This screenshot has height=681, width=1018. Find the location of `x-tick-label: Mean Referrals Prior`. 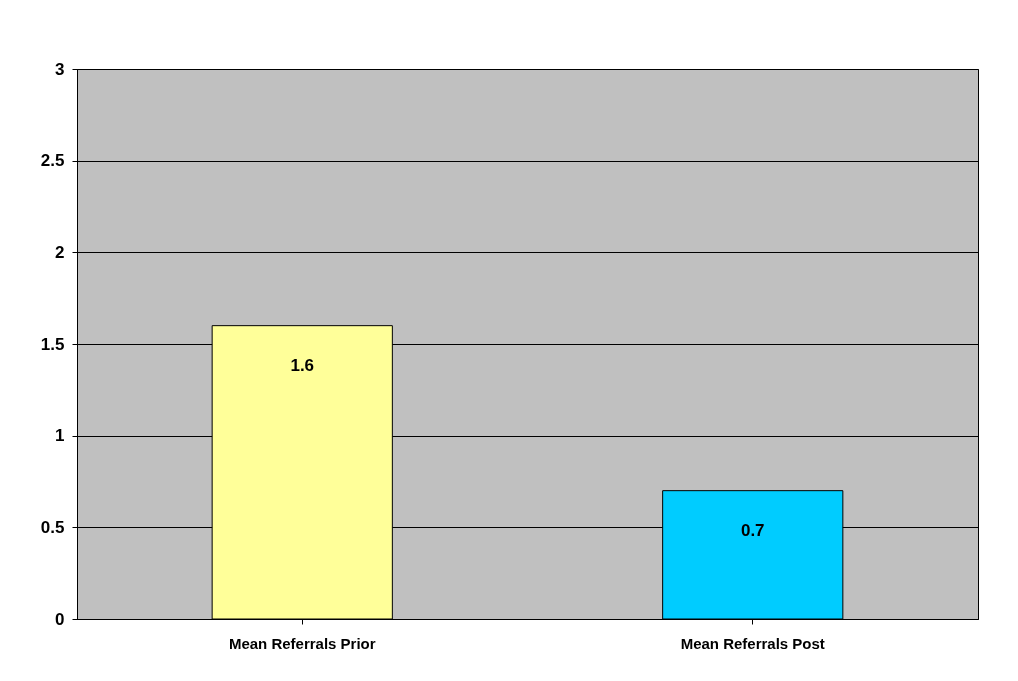

x-tick-label: Mean Referrals Prior is located at coordinates (302, 643).